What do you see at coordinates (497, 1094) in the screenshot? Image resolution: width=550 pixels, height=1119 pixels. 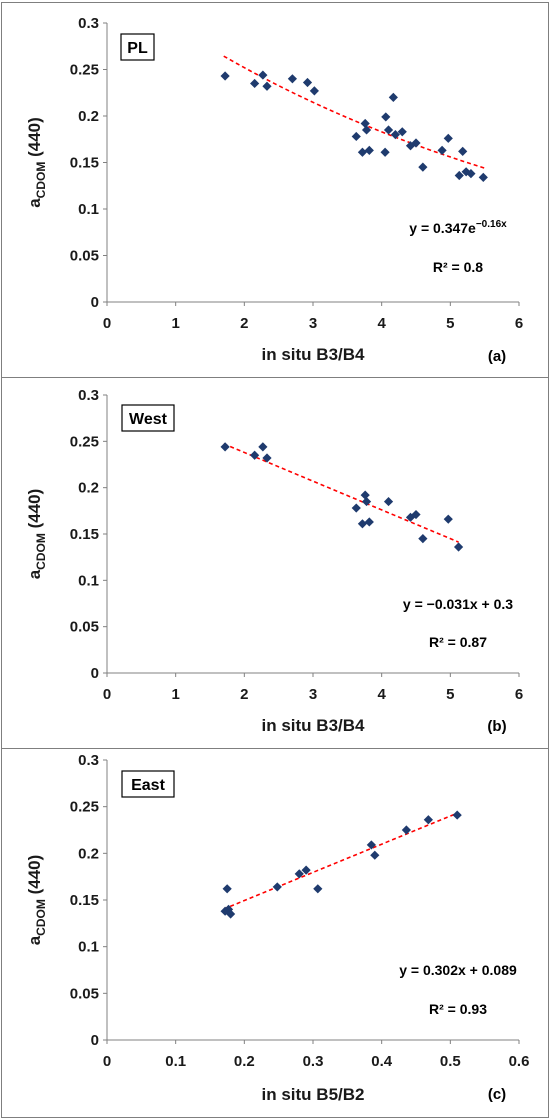 I see `panel-letter: (c)` at bounding box center [497, 1094].